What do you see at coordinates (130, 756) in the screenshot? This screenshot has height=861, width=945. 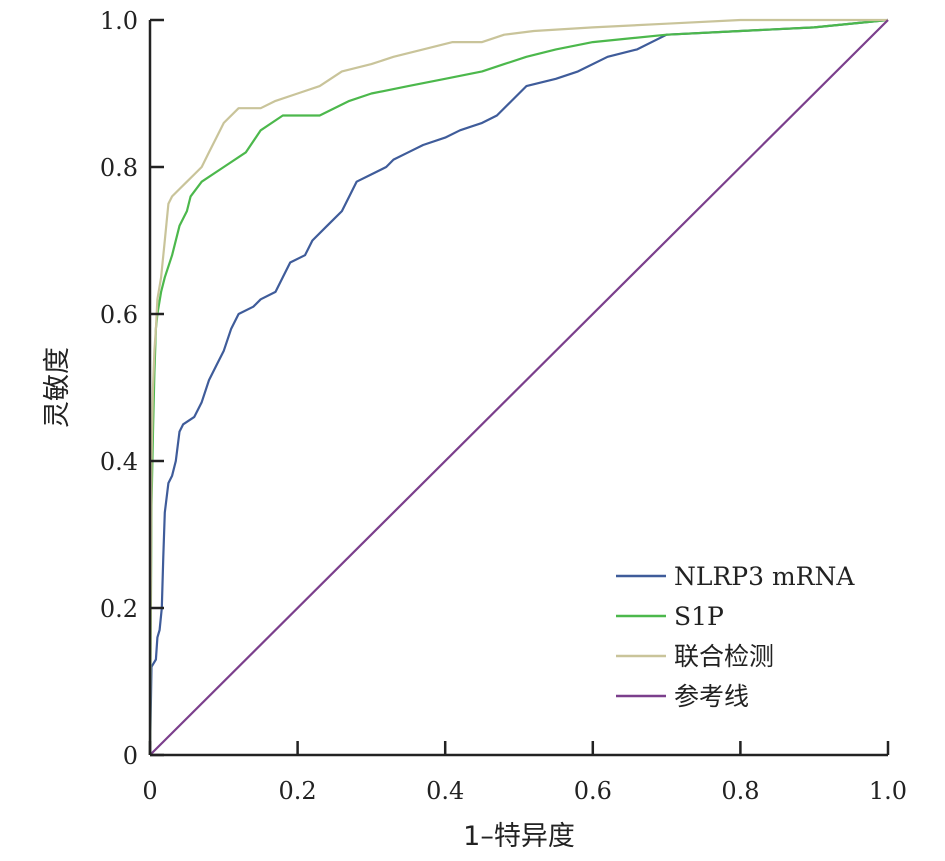 I see `y-tick-label: 0` at bounding box center [130, 756].